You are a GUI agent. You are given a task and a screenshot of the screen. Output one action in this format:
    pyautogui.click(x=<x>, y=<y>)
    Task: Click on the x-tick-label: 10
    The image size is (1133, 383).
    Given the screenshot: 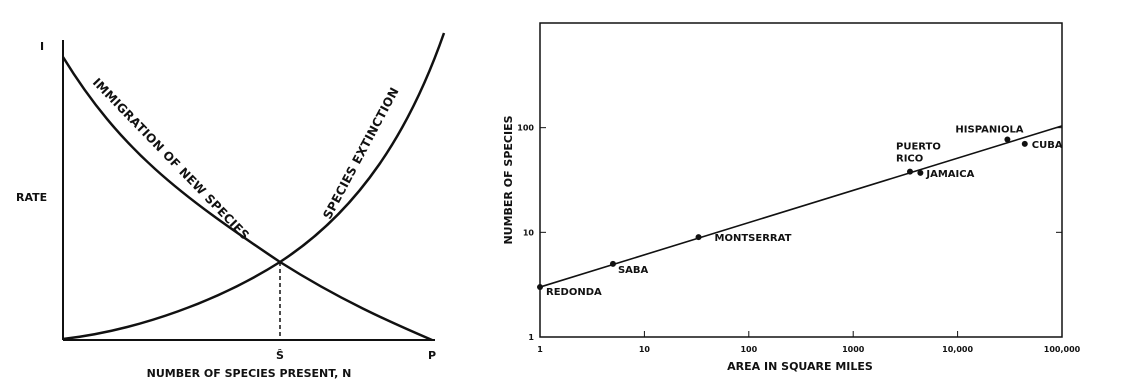 What is the action you would take?
    pyautogui.click(x=645, y=349)
    